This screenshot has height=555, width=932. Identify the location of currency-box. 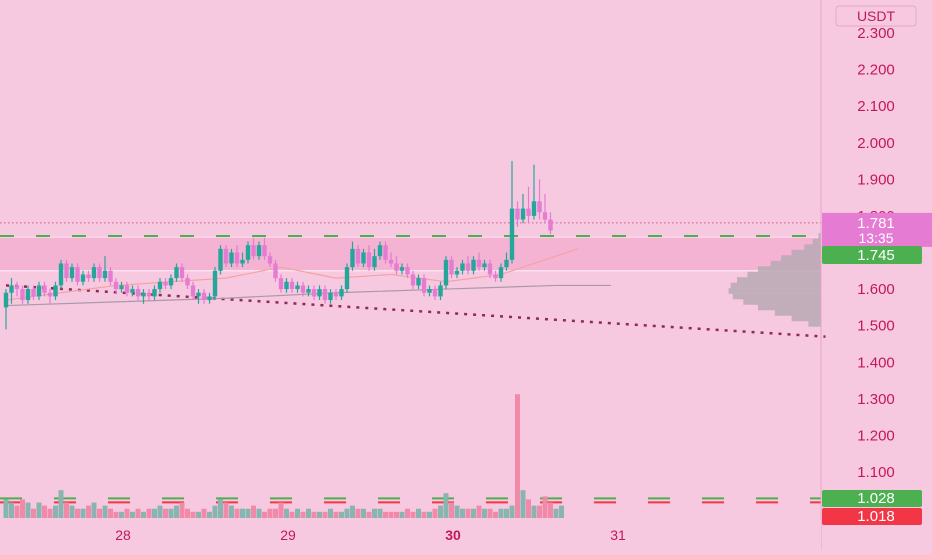
(876, 16).